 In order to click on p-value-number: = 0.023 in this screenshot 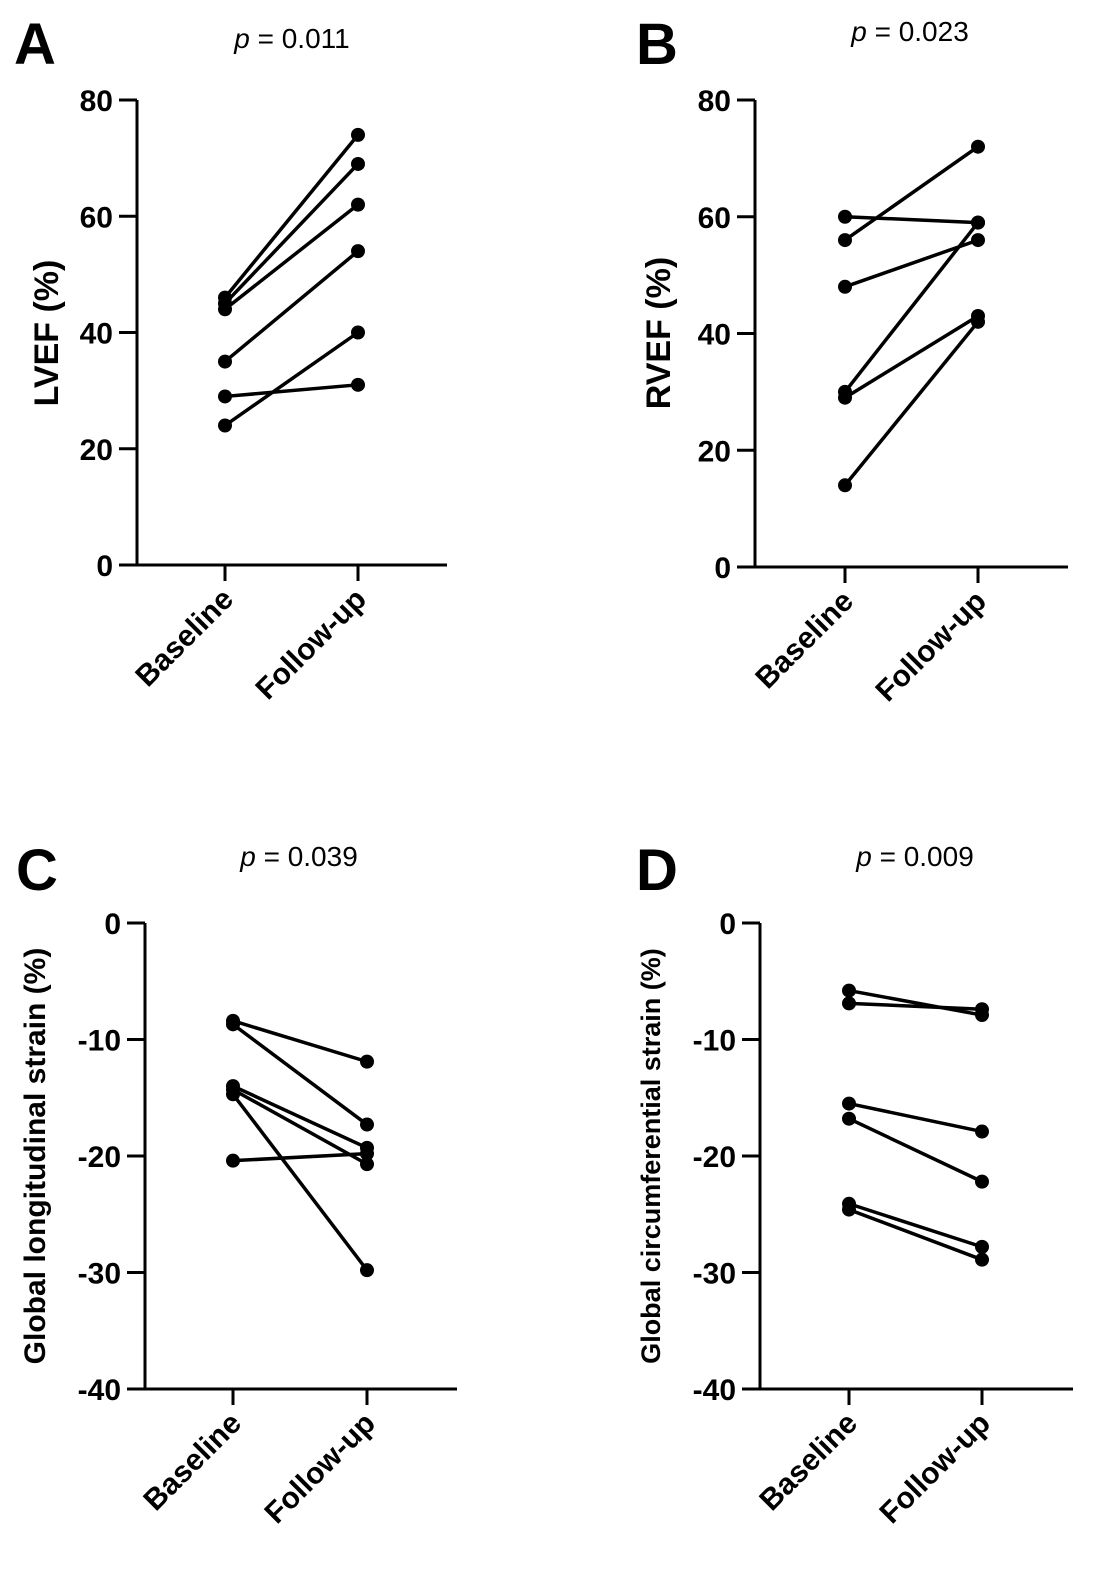, I will do `click(918, 31)`.